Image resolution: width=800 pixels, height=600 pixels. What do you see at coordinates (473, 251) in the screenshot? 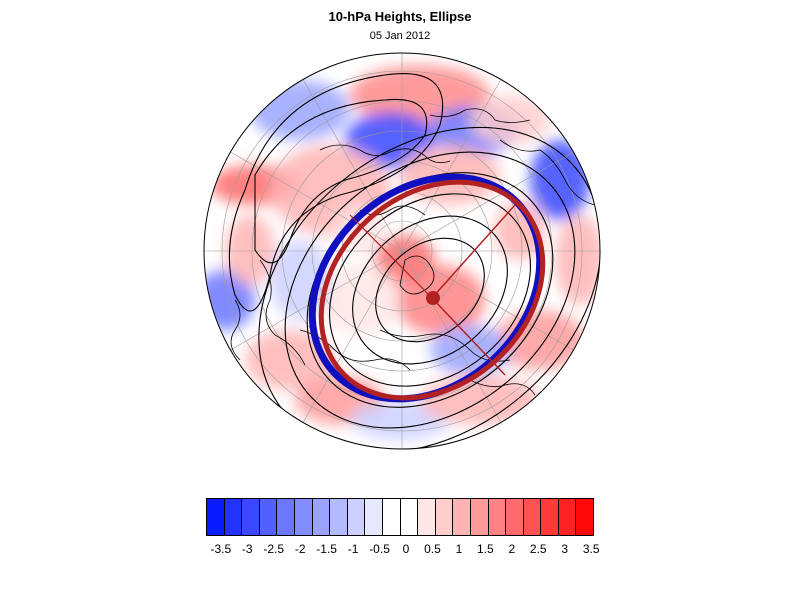
I see `major-axis-line` at bounding box center [473, 251].